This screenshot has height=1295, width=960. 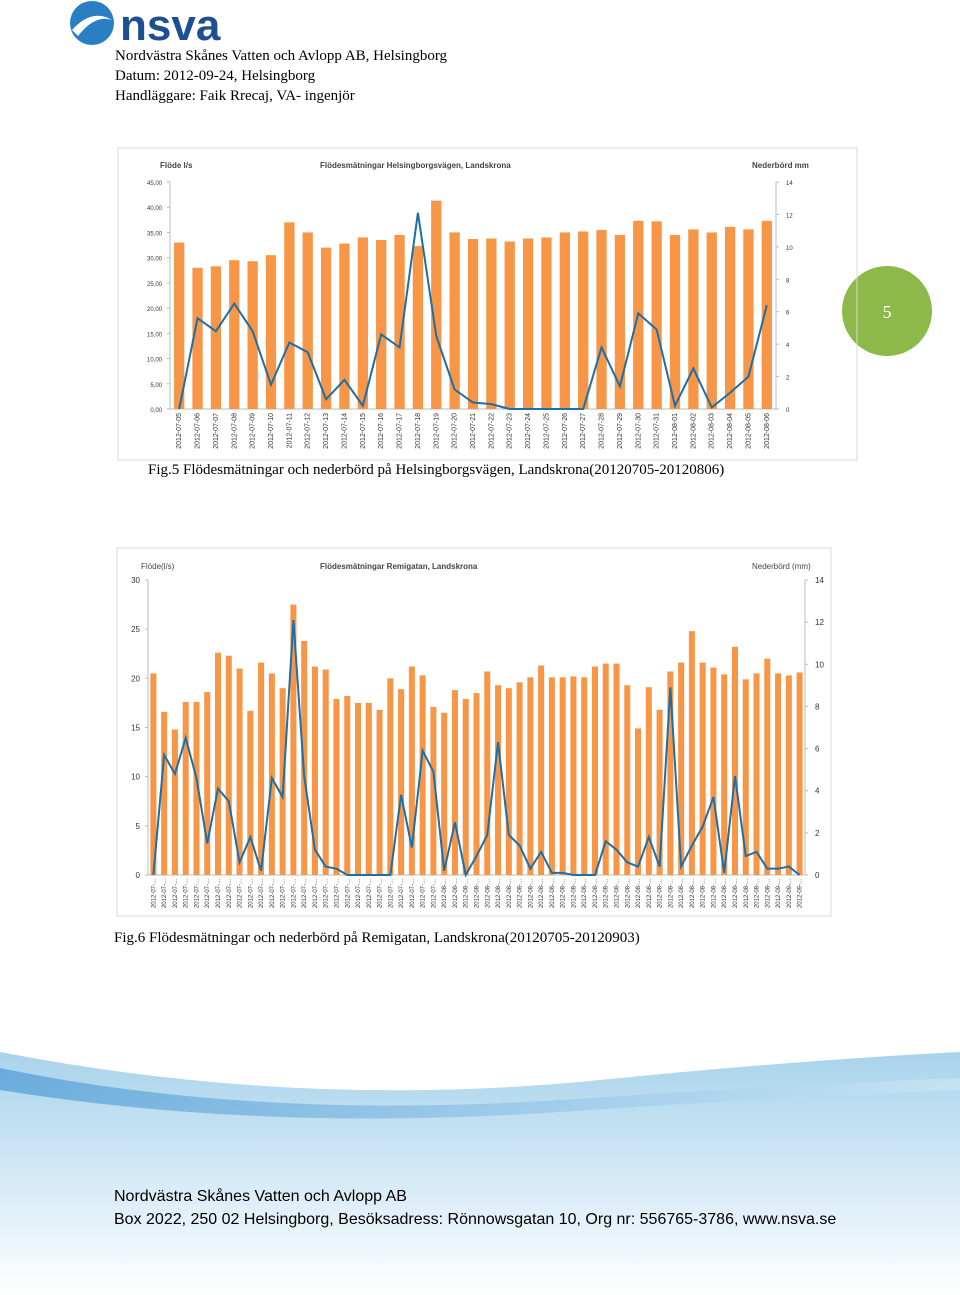 I want to click on page-number: 5, so click(x=887, y=312).